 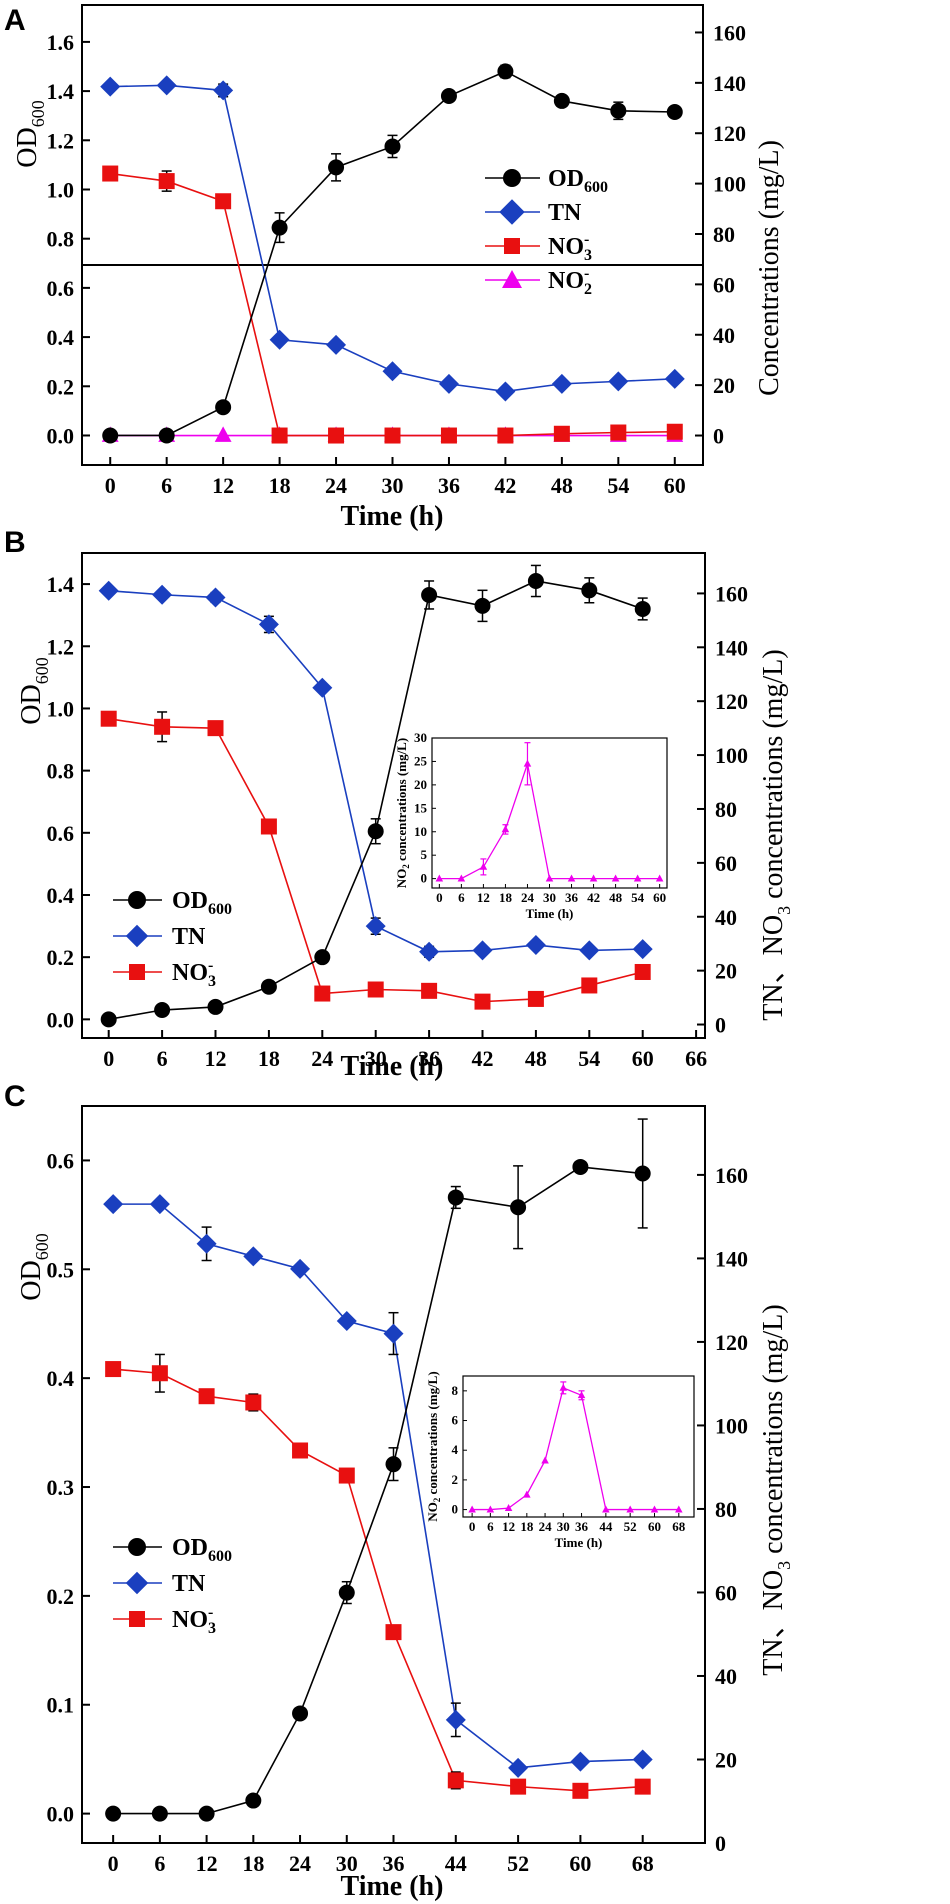 I want to click on inset-x-tick-label: 54, so click(x=638, y=897).